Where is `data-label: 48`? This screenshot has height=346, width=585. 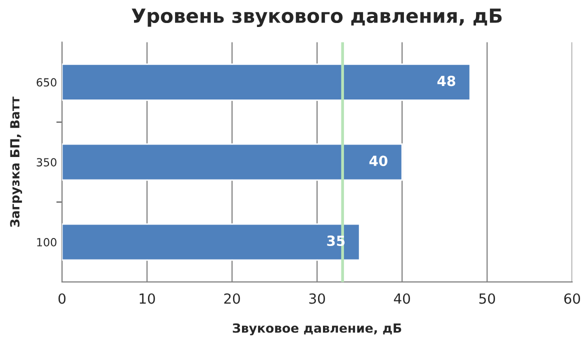 data-label: 48 is located at coordinates (446, 81).